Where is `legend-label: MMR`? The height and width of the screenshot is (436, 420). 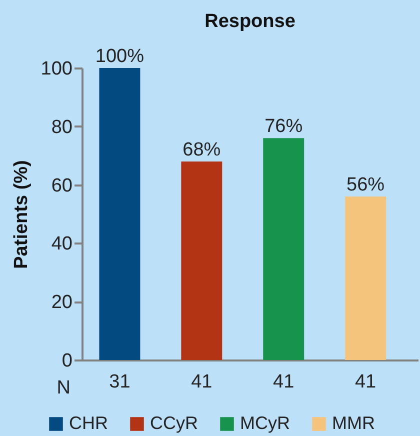
legend-label: MMR is located at coordinates (353, 423).